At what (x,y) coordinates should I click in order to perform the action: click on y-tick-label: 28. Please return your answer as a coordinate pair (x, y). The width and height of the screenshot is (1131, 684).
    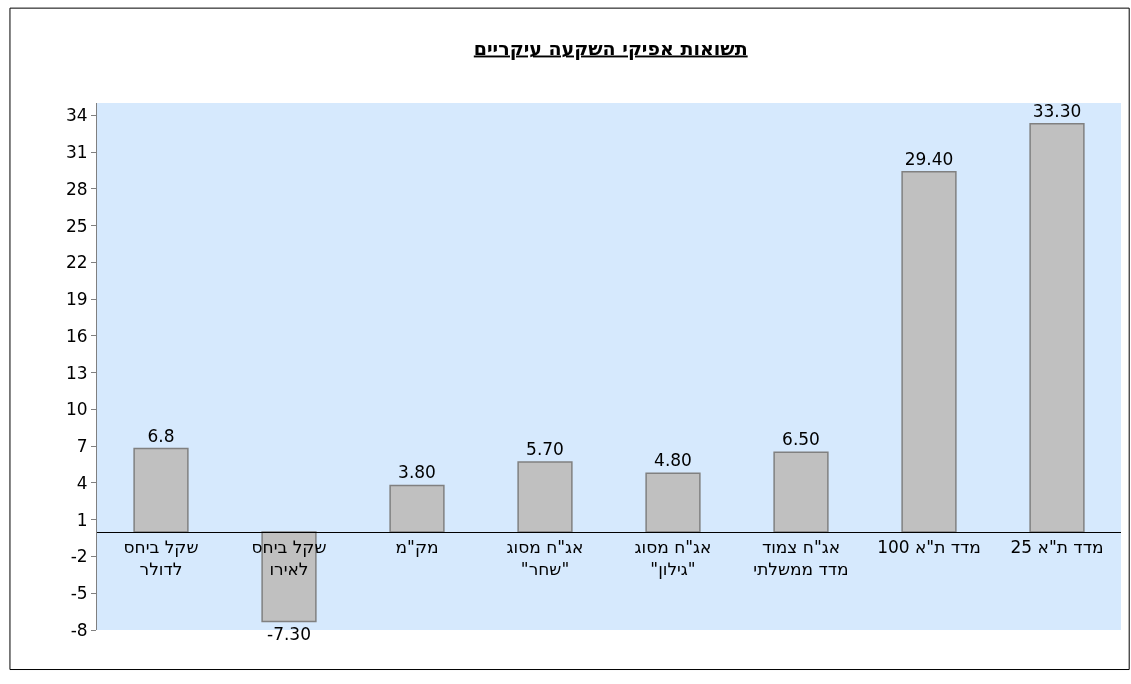
    Looking at the image, I should click on (76, 188).